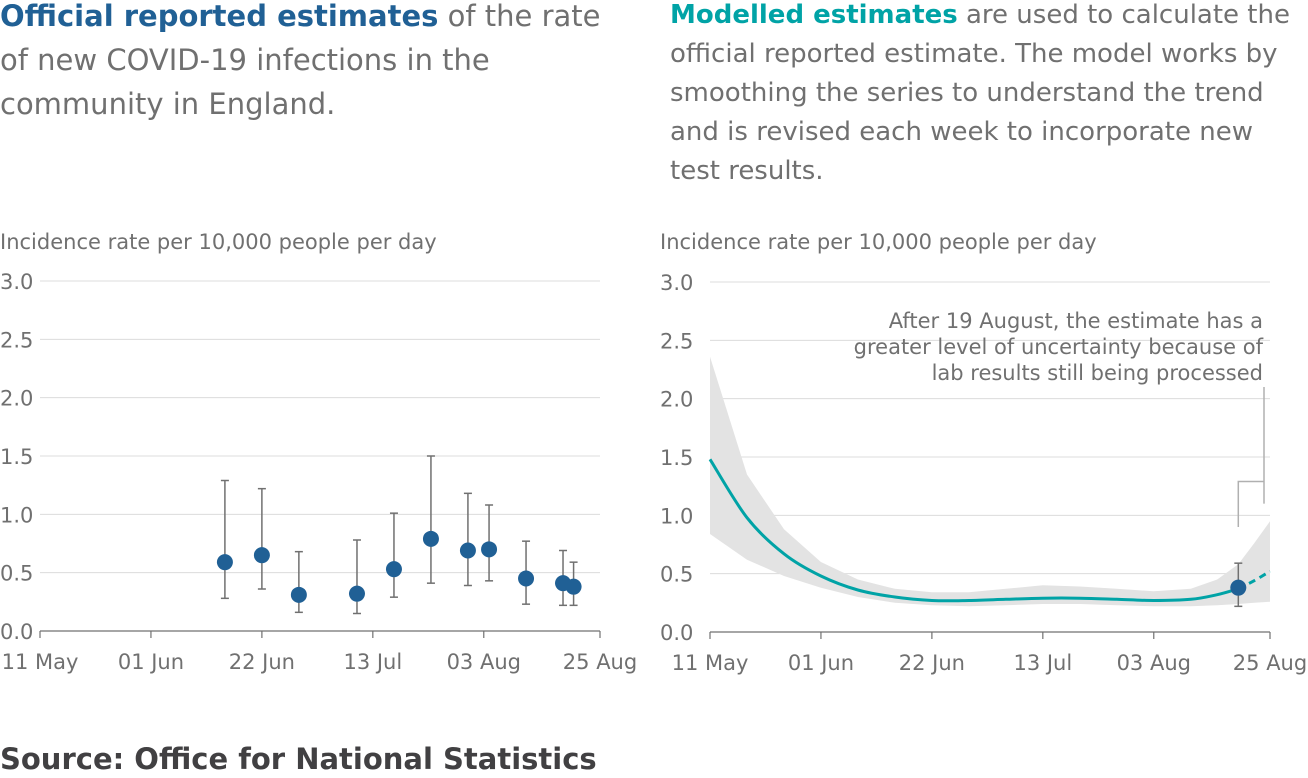 This screenshot has width=1308, height=778. I want to click on latest-official-estimate-point, so click(1238, 587).